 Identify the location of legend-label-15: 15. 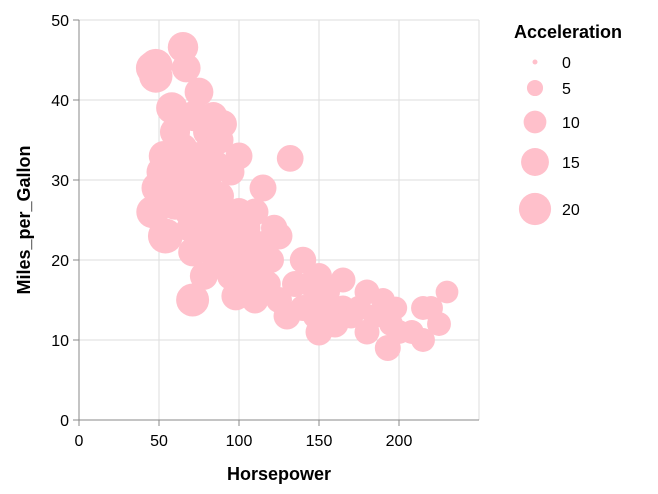
(571, 163).